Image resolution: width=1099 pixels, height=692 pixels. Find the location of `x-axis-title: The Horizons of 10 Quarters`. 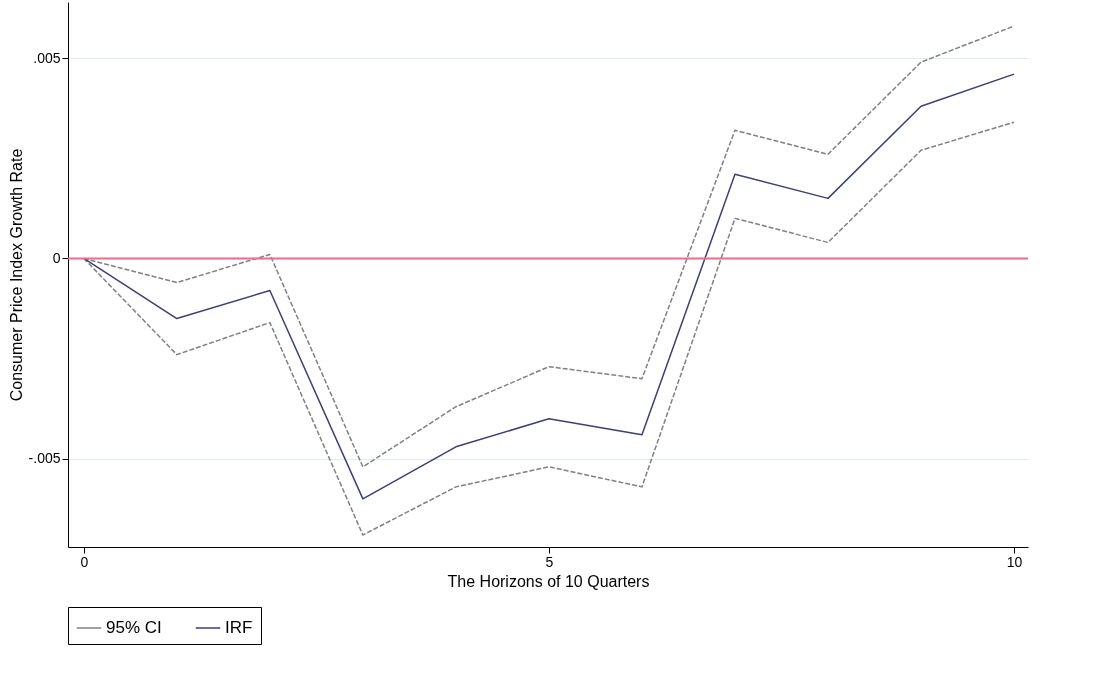

x-axis-title: The Horizons of 10 Quarters is located at coordinates (548, 581).